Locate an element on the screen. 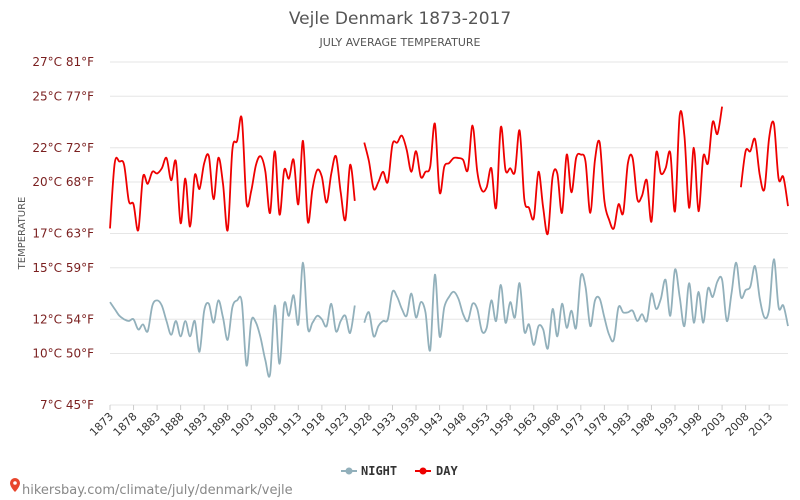 This screenshot has width=800, height=500. legend-night-label: NIGHT is located at coordinates (379, 471).